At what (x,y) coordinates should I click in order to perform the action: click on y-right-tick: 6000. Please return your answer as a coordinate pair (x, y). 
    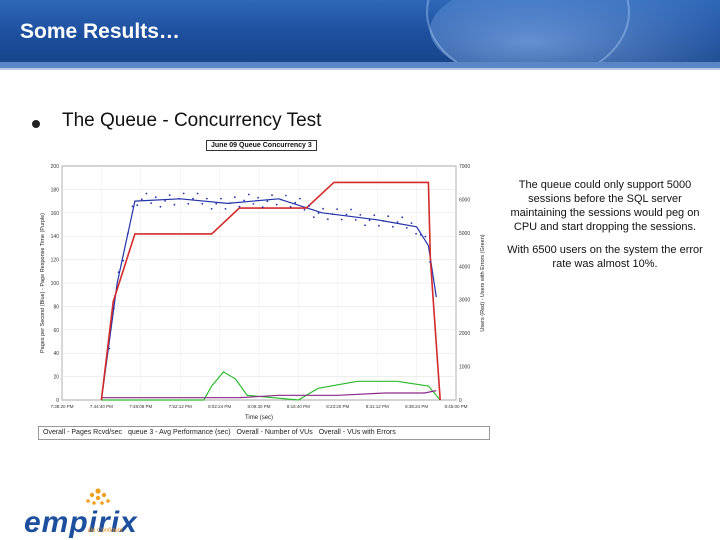
    Looking at the image, I should click on (464, 200).